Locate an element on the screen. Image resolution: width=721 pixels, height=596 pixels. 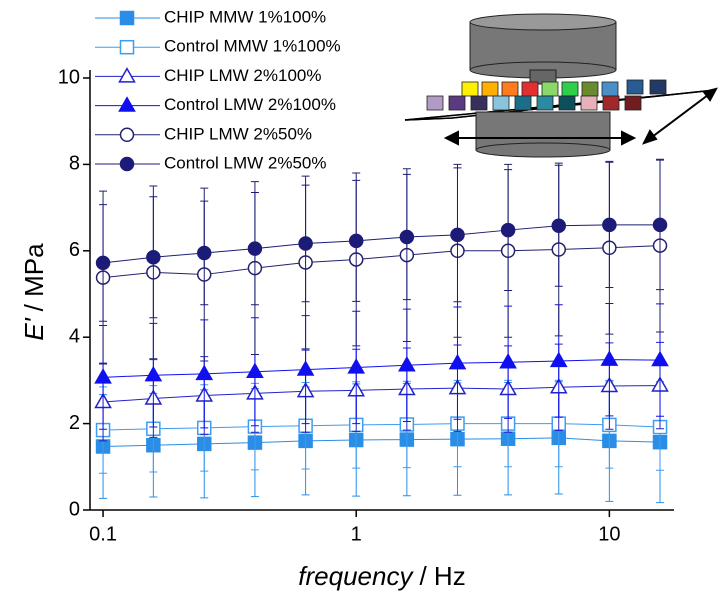
y-label-symbol: E' is located at coordinates (34, 328).